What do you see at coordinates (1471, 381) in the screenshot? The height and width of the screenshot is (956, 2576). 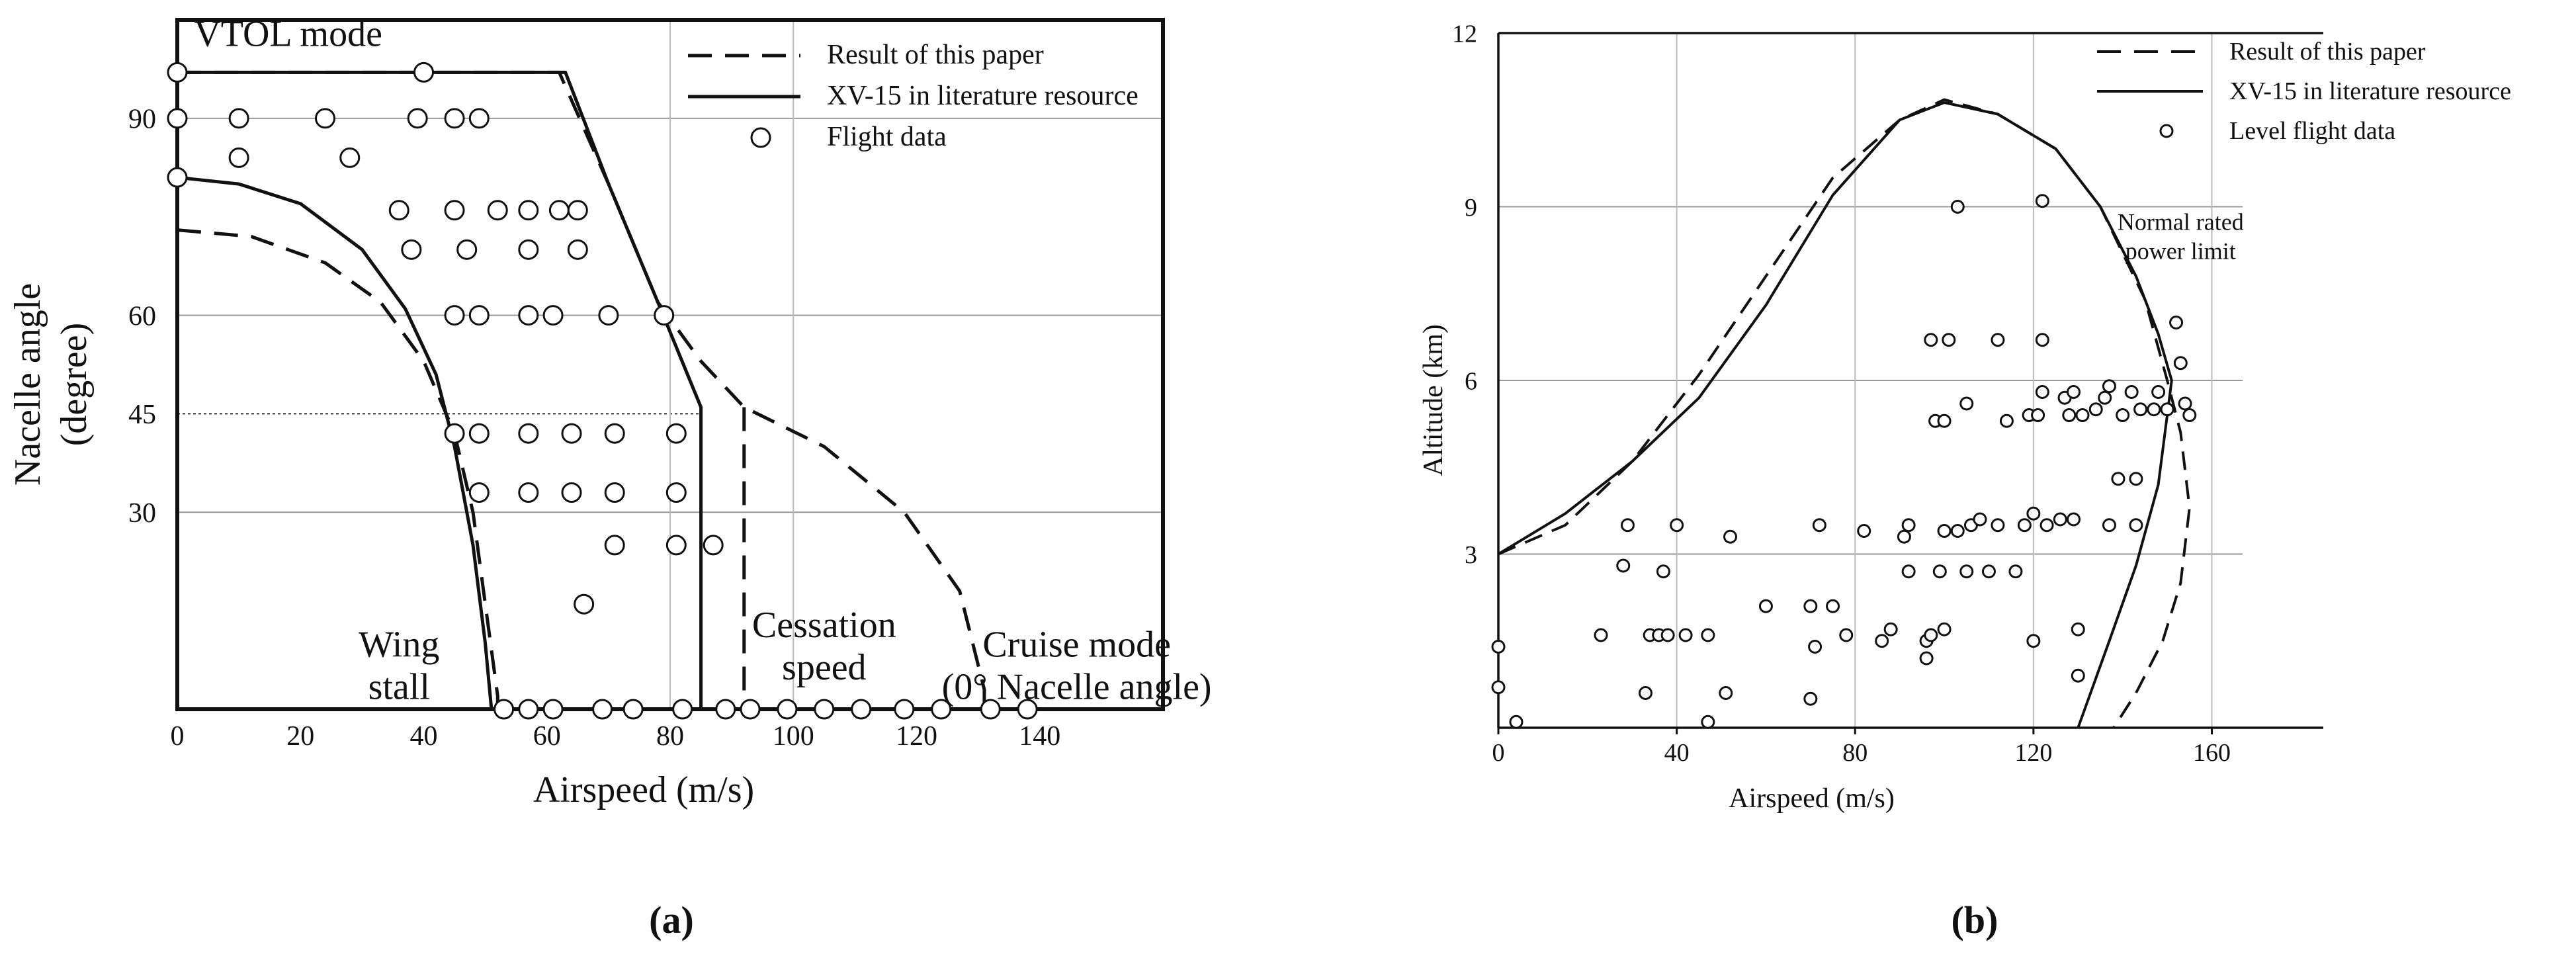 I see `y-tick-label: 6` at bounding box center [1471, 381].